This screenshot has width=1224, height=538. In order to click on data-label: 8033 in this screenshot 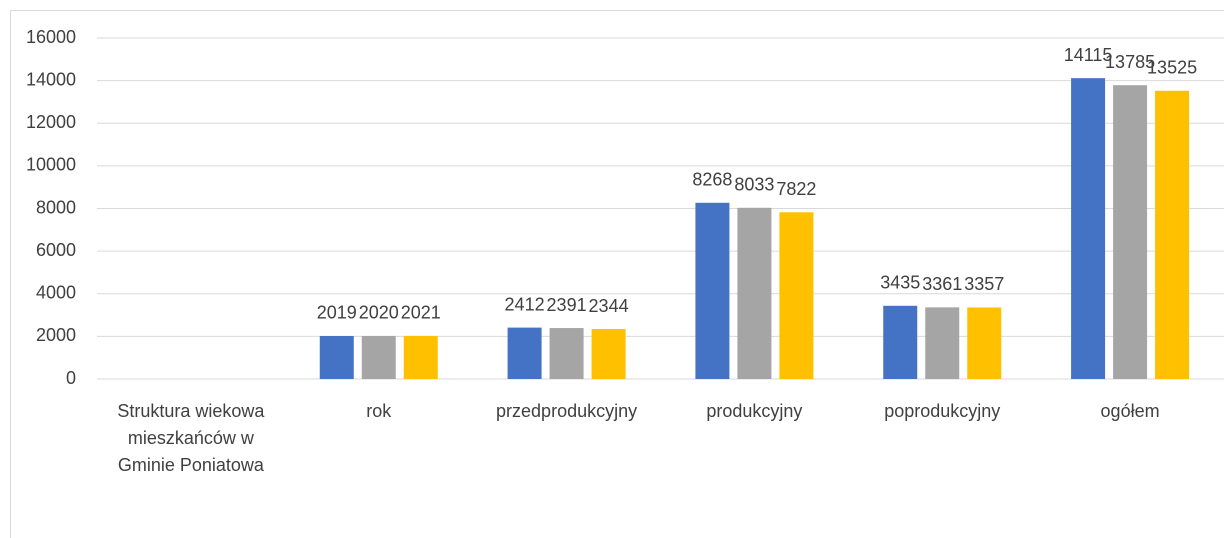, I will do `click(754, 185)`.